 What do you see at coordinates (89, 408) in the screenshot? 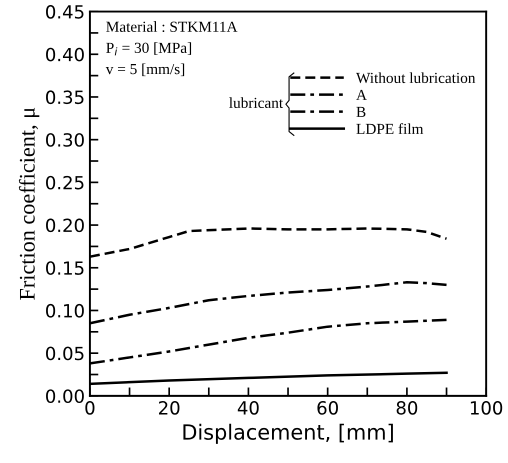
I see `x-tick-label: 0` at bounding box center [89, 408].